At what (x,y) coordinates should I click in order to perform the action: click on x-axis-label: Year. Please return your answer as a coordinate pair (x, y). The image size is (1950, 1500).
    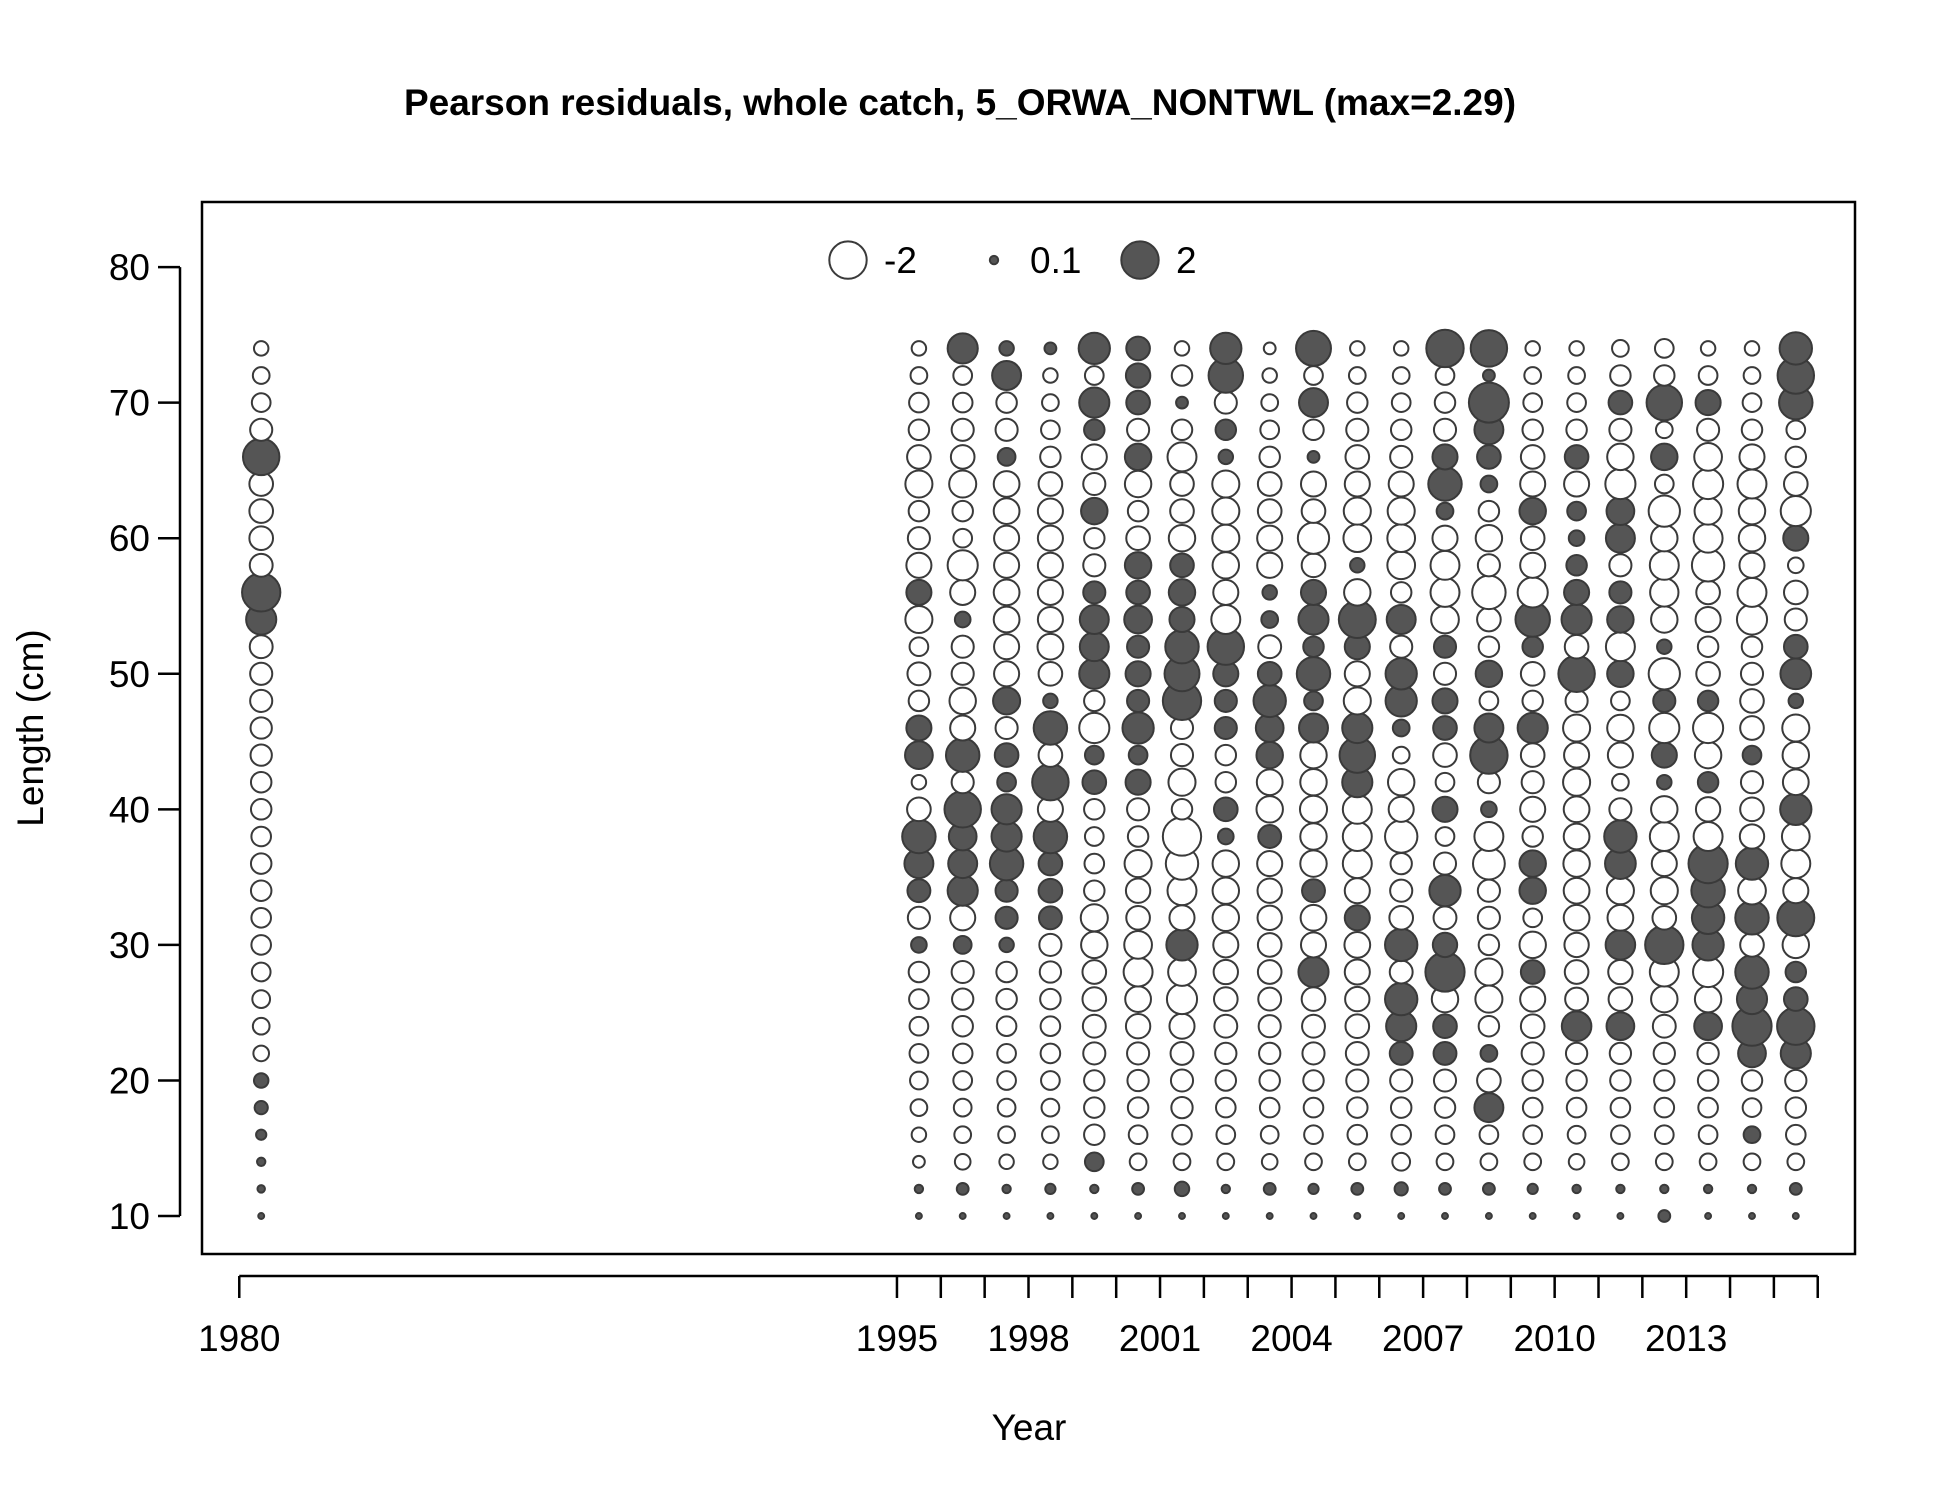
    Looking at the image, I should click on (1029, 1427).